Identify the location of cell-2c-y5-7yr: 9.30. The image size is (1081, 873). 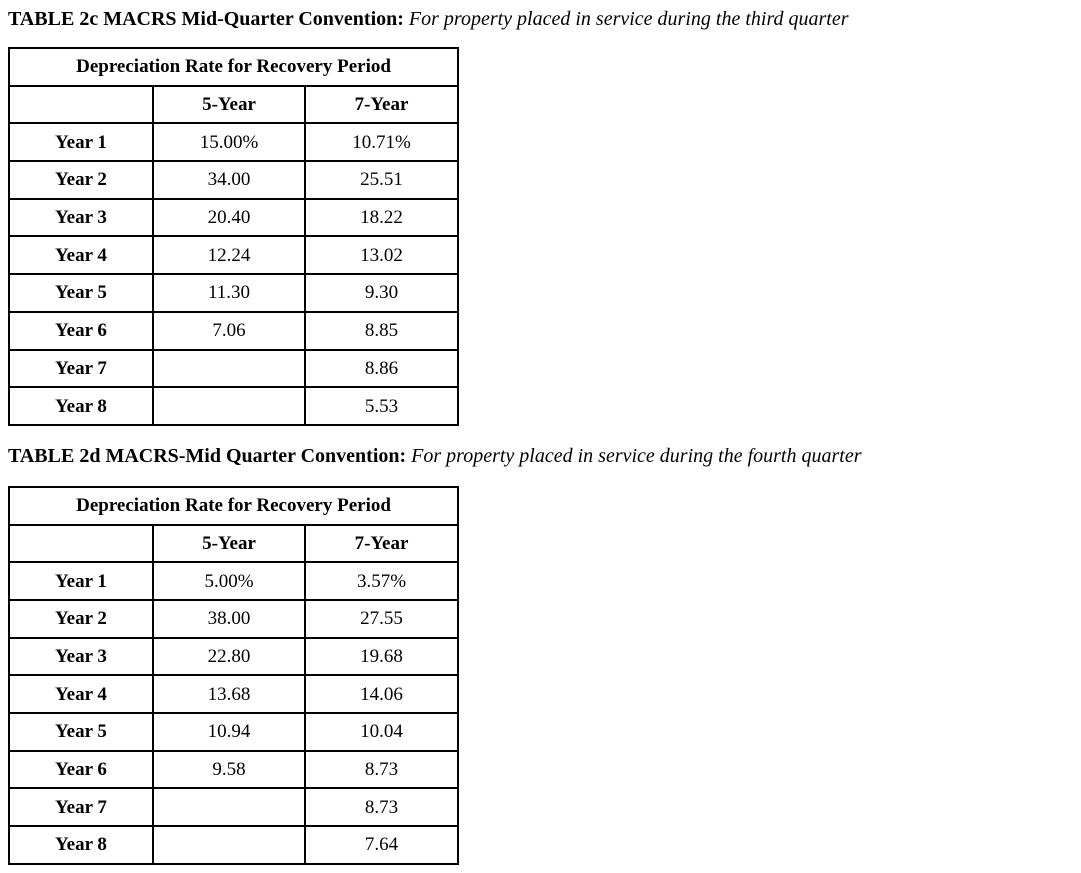
(381, 293).